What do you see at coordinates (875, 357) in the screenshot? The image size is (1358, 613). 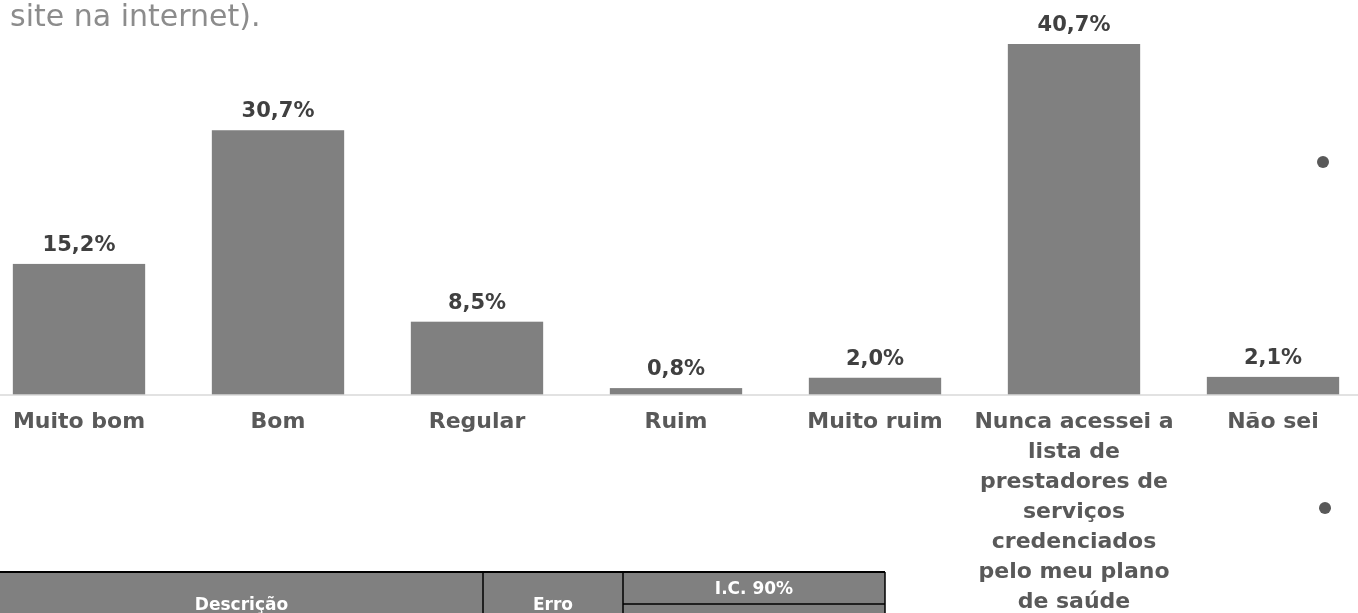 I see `data-label: 2,0%` at bounding box center [875, 357].